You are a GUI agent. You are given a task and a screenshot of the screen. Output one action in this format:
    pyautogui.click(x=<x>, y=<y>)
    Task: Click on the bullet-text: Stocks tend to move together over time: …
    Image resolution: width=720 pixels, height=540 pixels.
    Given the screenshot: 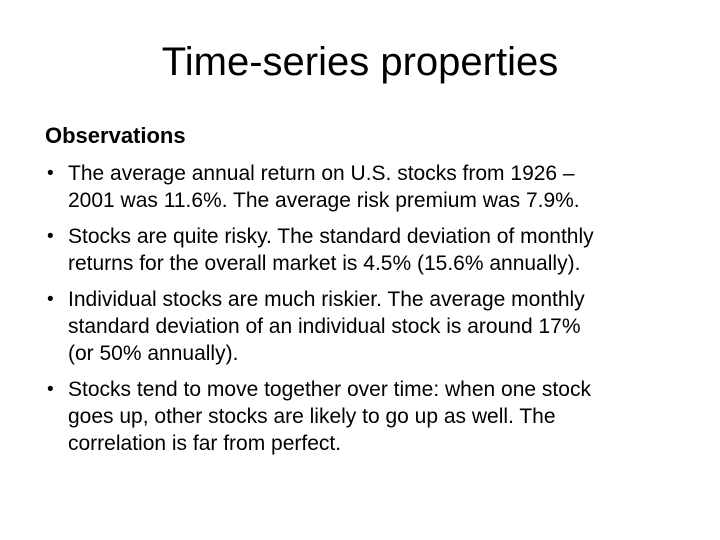 What is the action you would take?
    pyautogui.click(x=329, y=416)
    